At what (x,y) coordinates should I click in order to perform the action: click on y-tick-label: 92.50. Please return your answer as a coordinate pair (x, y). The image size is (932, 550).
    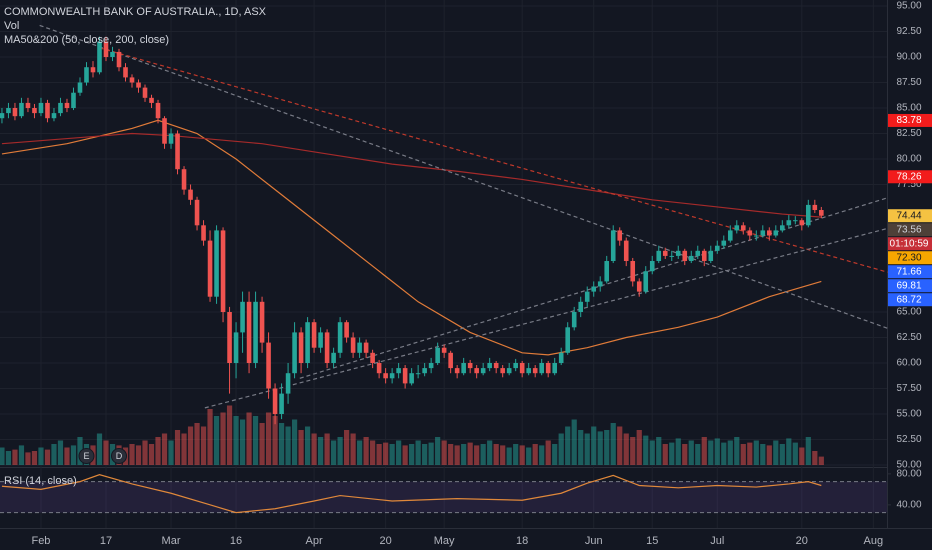
    Looking at the image, I should click on (908, 31).